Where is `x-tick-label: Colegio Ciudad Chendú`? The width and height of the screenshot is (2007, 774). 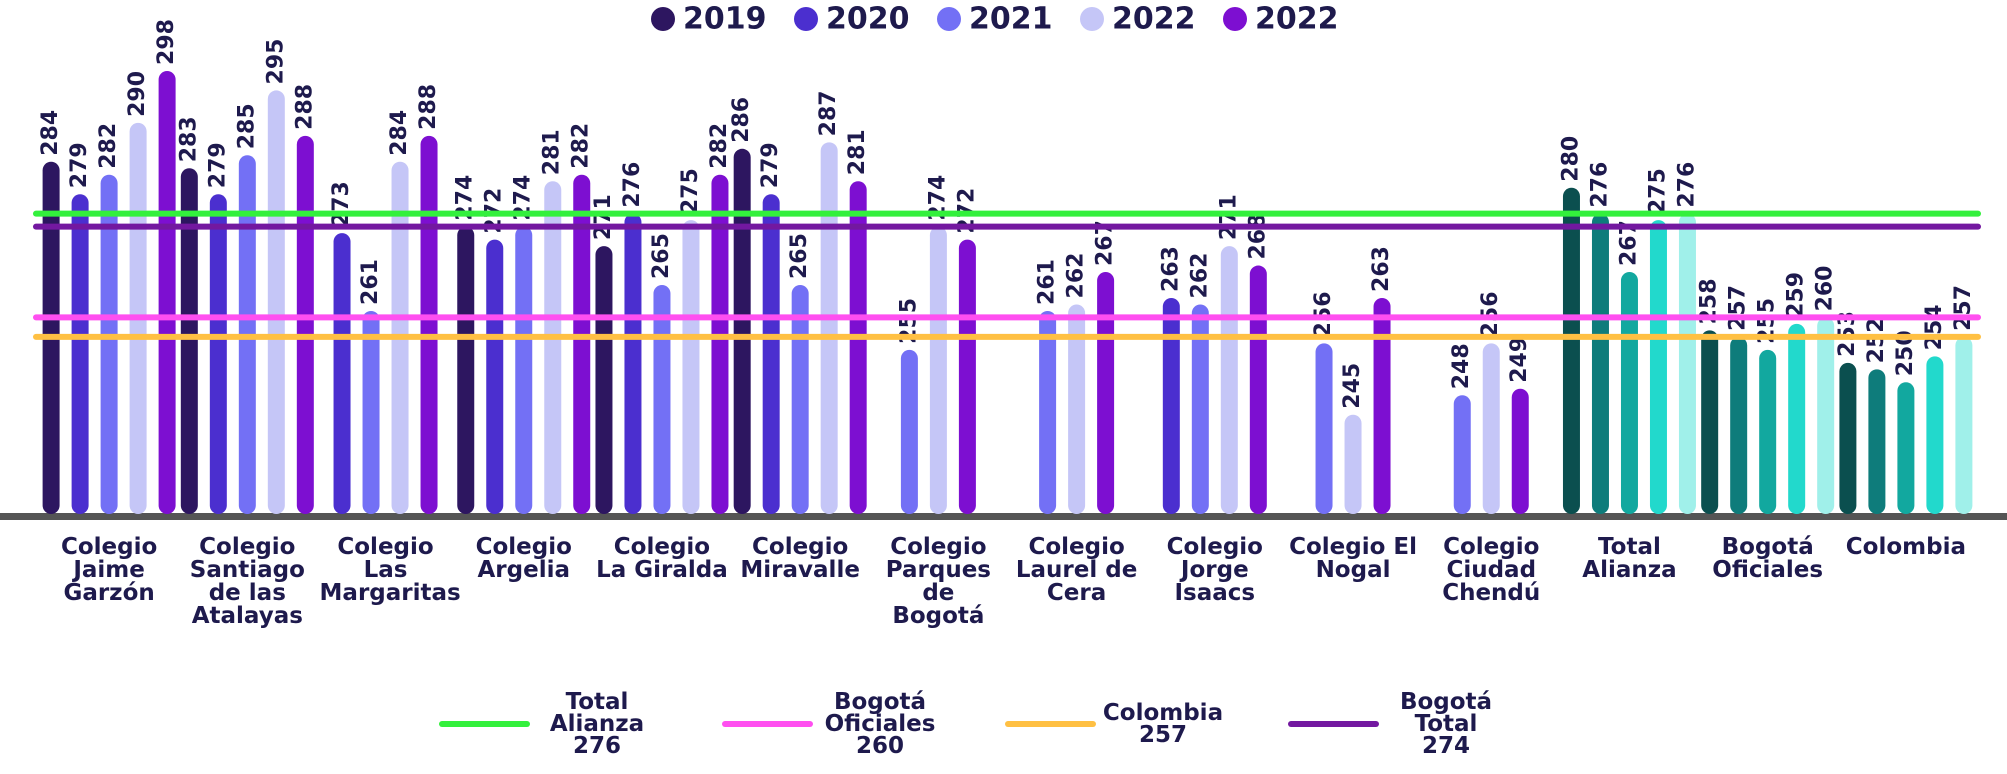
x-tick-label: Colegio Ciudad Chendú is located at coordinates (1491, 570).